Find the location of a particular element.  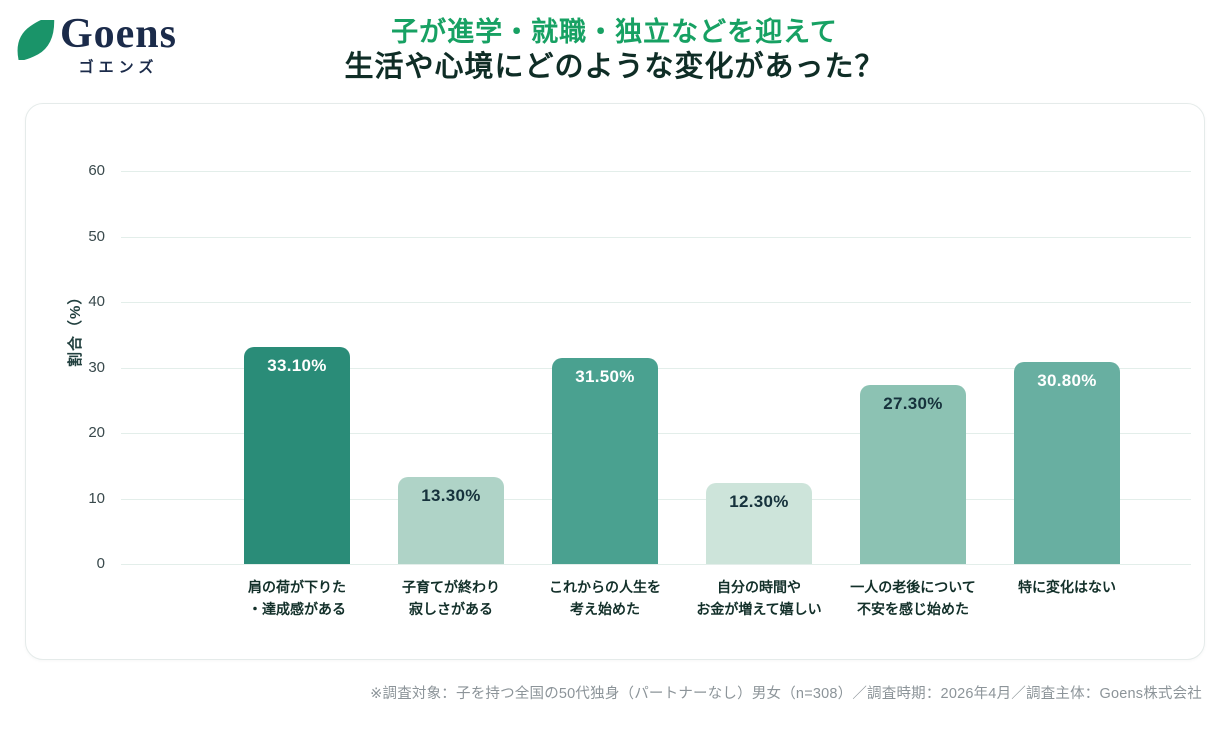

y-tick-label-10: 10 is located at coordinates (96, 498).